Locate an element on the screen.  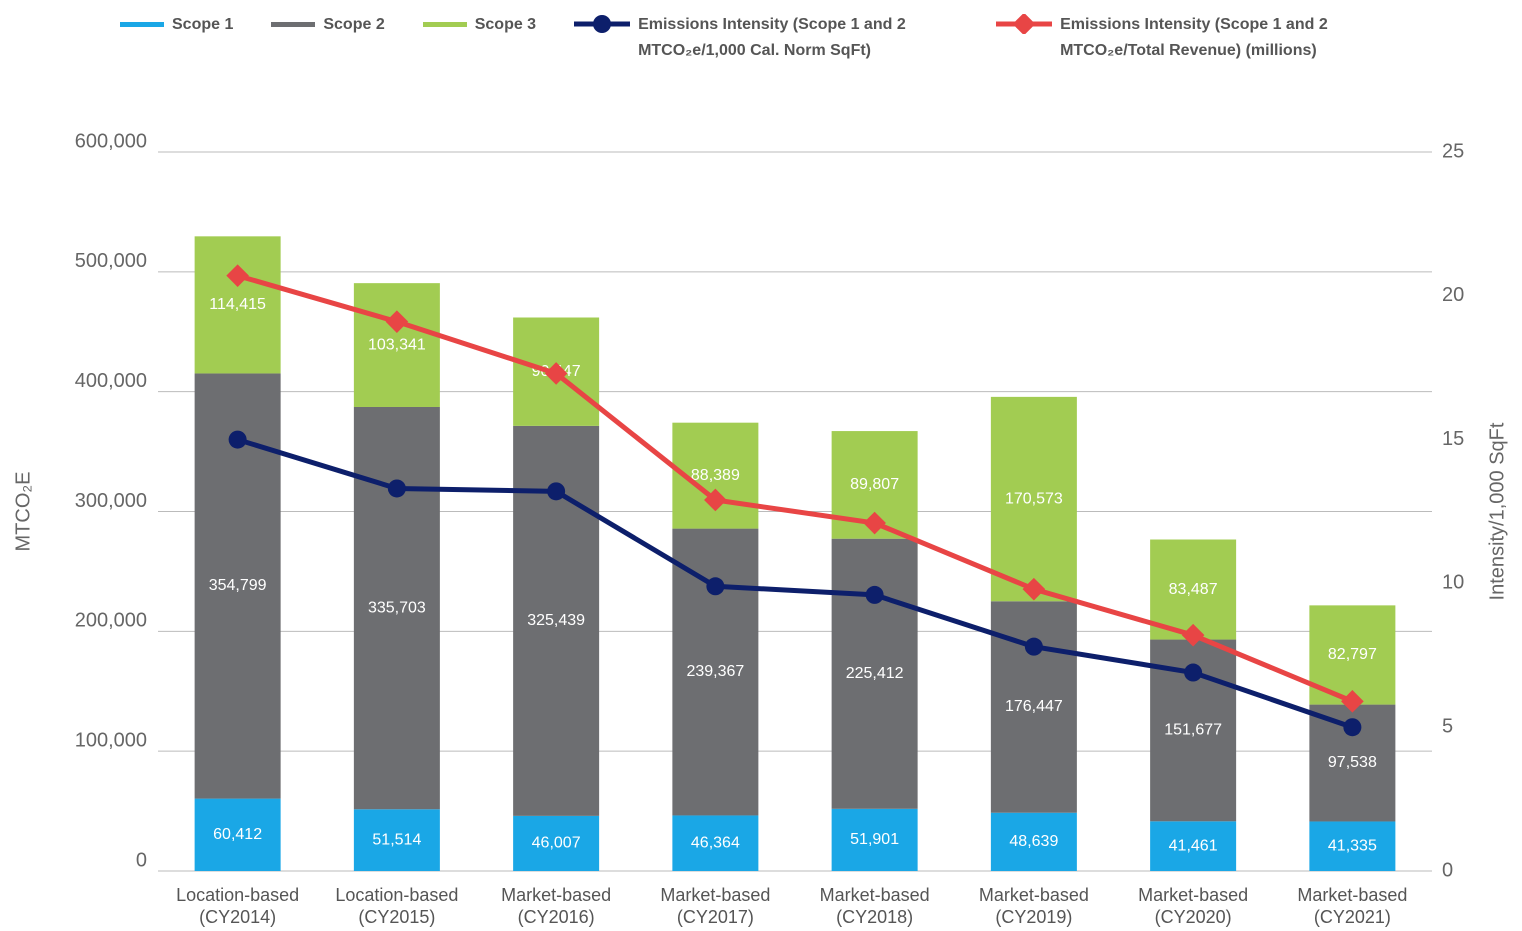
y2-tick-label: 20 is located at coordinates (1453, 295).